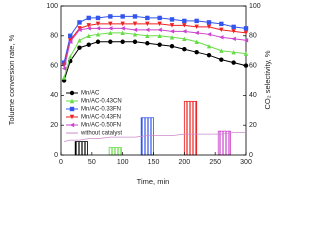  I want to click on y-tick-label: 80, so click(54, 36).